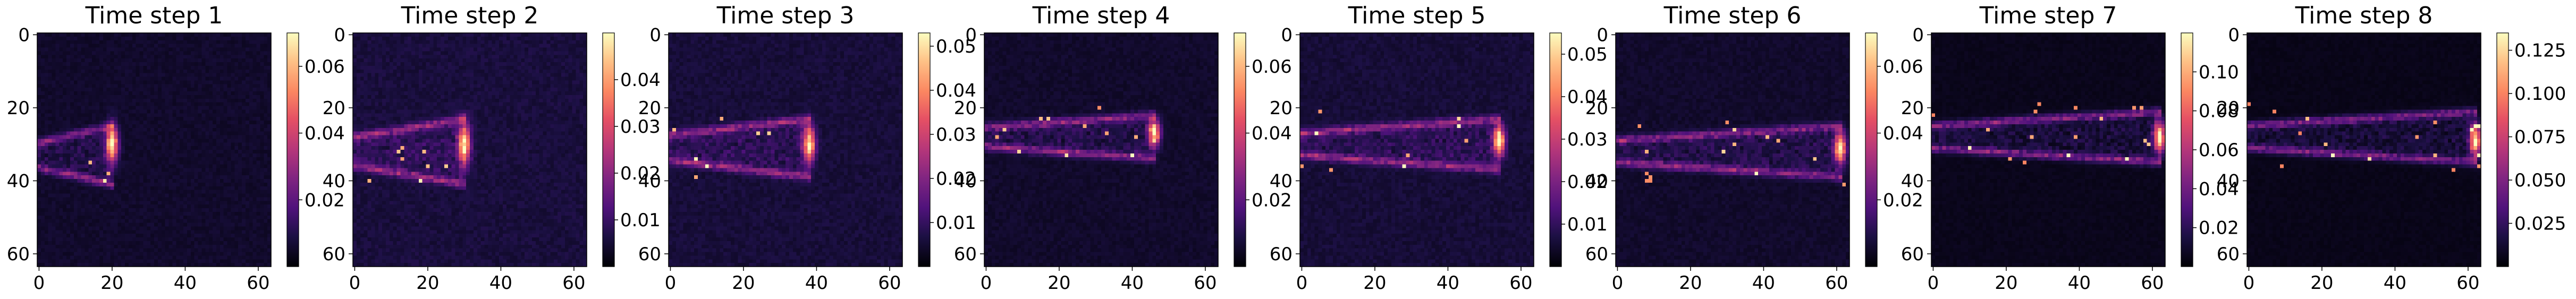 The width and height of the screenshot is (2576, 299). What do you see at coordinates (2540, 224) in the screenshot?
I see `colorbar-tick-label: 0.025` at bounding box center [2540, 224].